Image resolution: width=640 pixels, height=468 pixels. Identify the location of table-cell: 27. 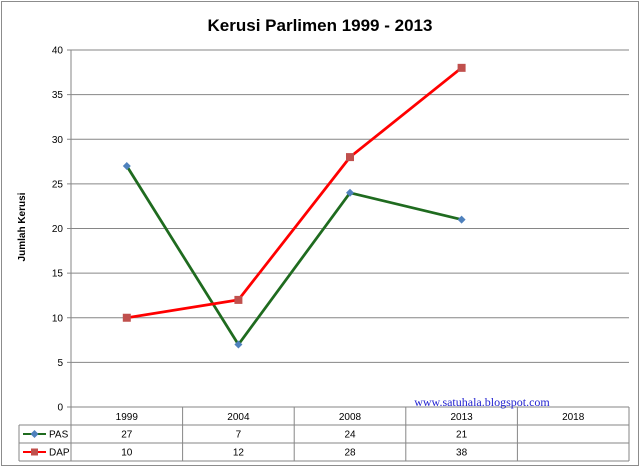
(127, 435).